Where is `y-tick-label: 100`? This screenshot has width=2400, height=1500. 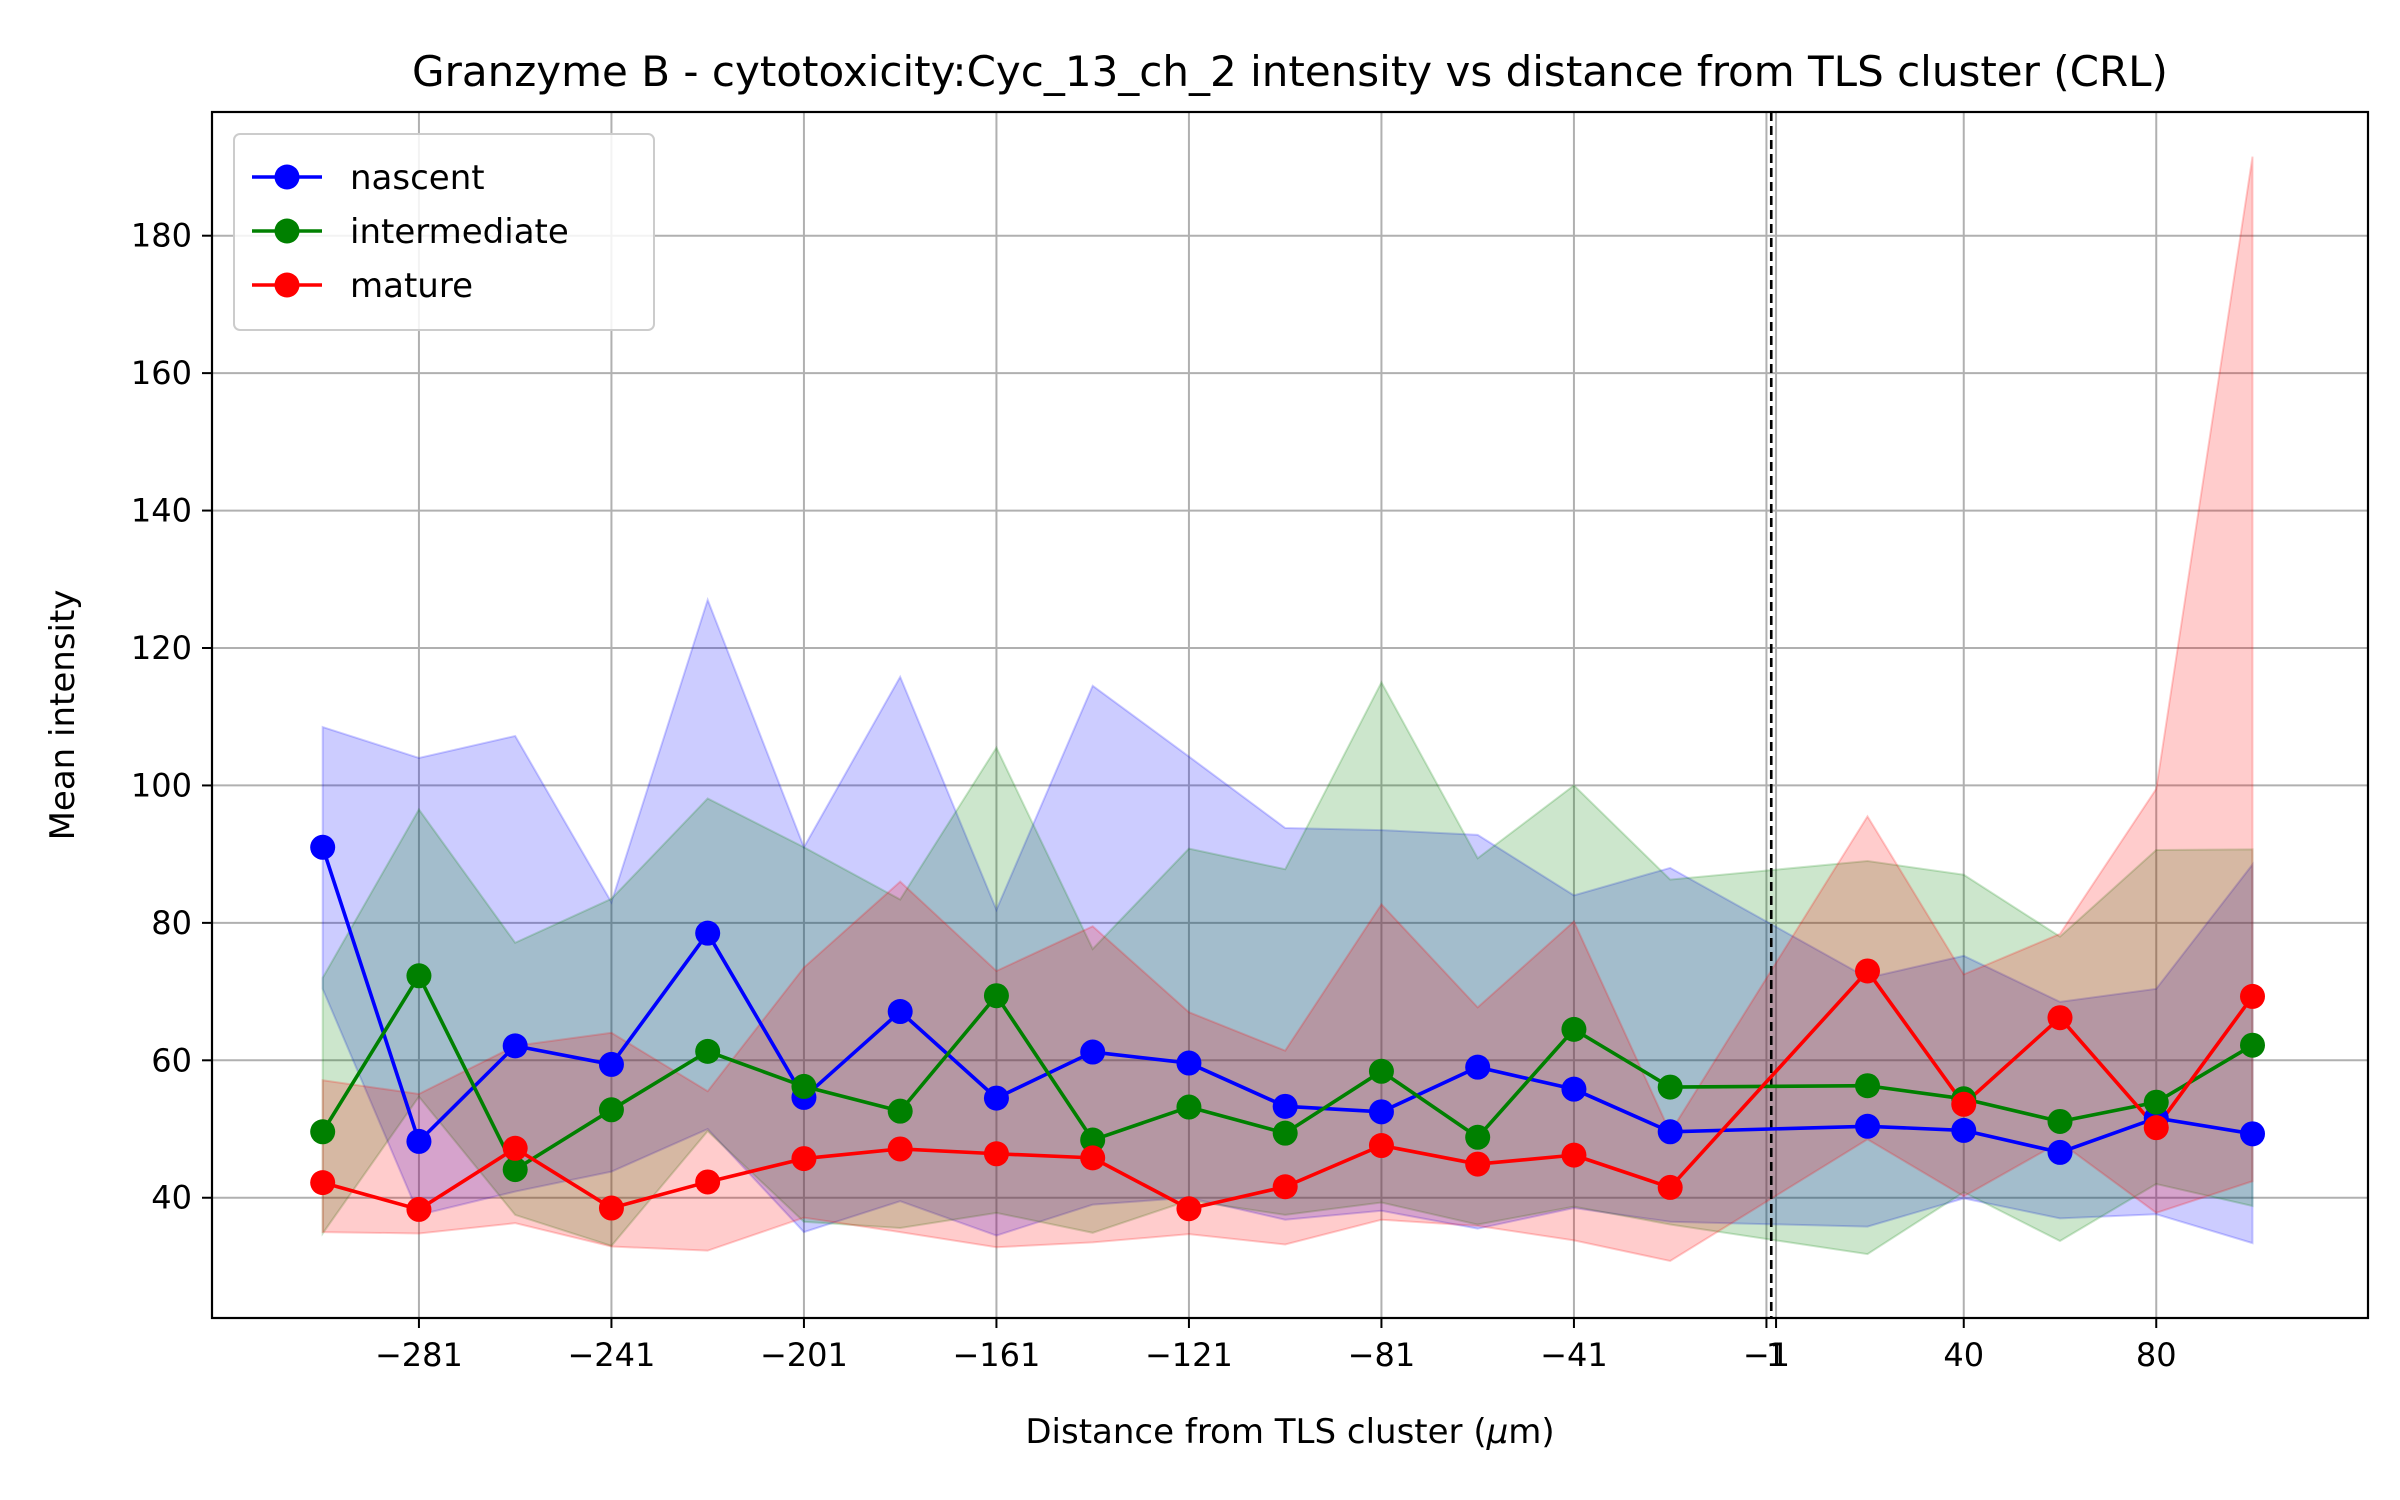
y-tick-label: 100 is located at coordinates (161, 785).